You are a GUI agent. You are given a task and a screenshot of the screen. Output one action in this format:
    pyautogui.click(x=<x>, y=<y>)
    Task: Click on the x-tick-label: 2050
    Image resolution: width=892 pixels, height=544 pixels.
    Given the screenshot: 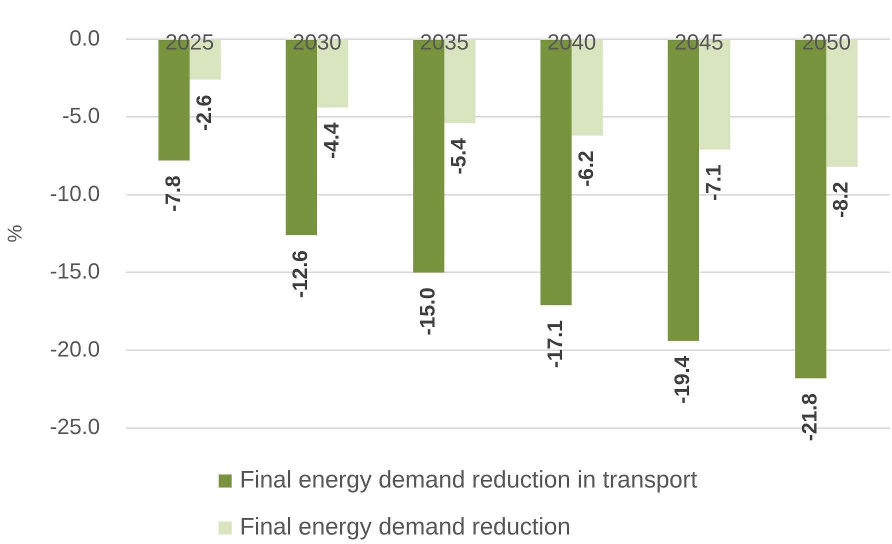 What is the action you would take?
    pyautogui.click(x=826, y=41)
    